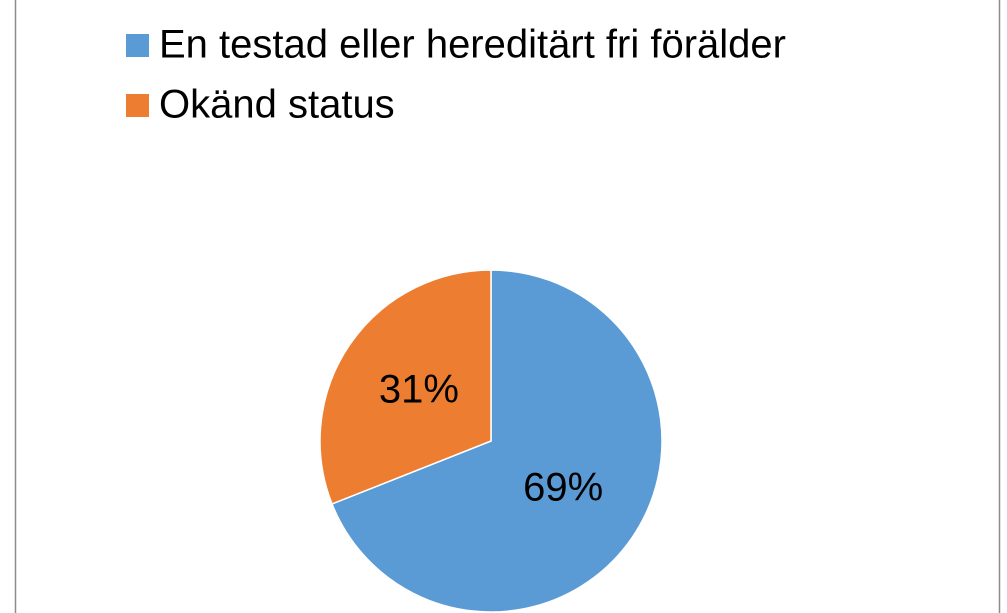 This screenshot has width=1007, height=613. Describe the element at coordinates (277, 105) in the screenshot. I see `legend-text: Okänd status` at that location.